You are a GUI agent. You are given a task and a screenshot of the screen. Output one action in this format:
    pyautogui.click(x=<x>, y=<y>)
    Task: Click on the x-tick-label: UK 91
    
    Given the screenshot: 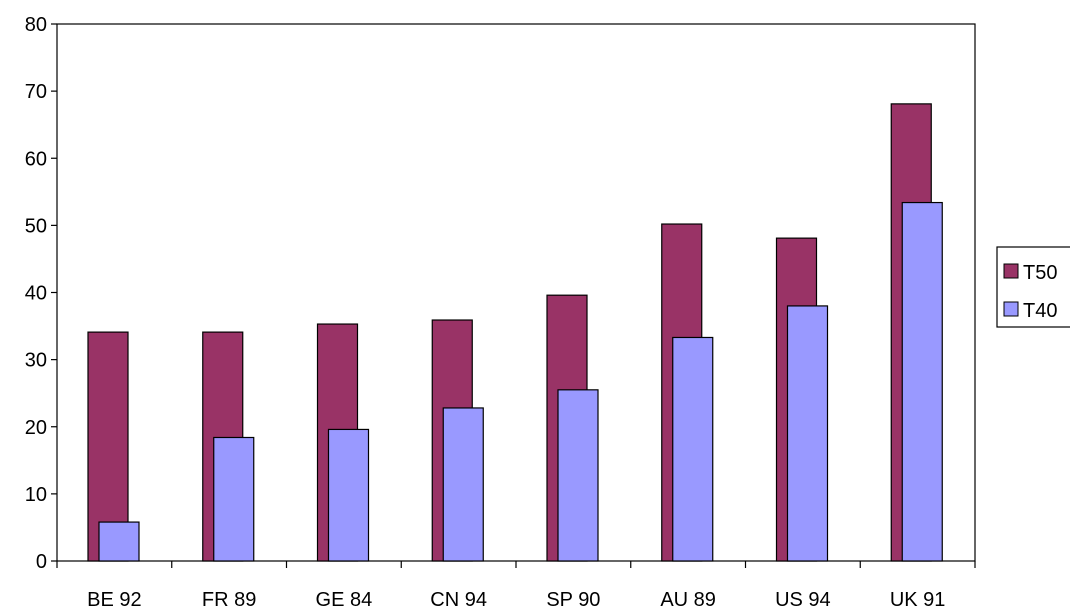 What is the action you would take?
    pyautogui.click(x=918, y=599)
    